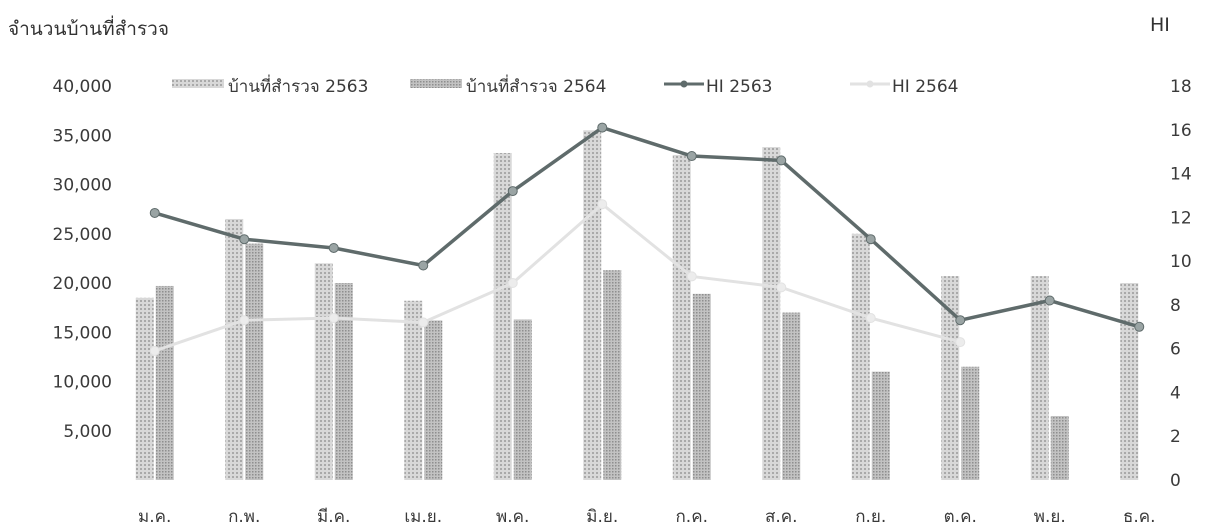  Describe the element at coordinates (423, 515) in the screenshot. I see `x-tick-label: เม.ย.` at that location.